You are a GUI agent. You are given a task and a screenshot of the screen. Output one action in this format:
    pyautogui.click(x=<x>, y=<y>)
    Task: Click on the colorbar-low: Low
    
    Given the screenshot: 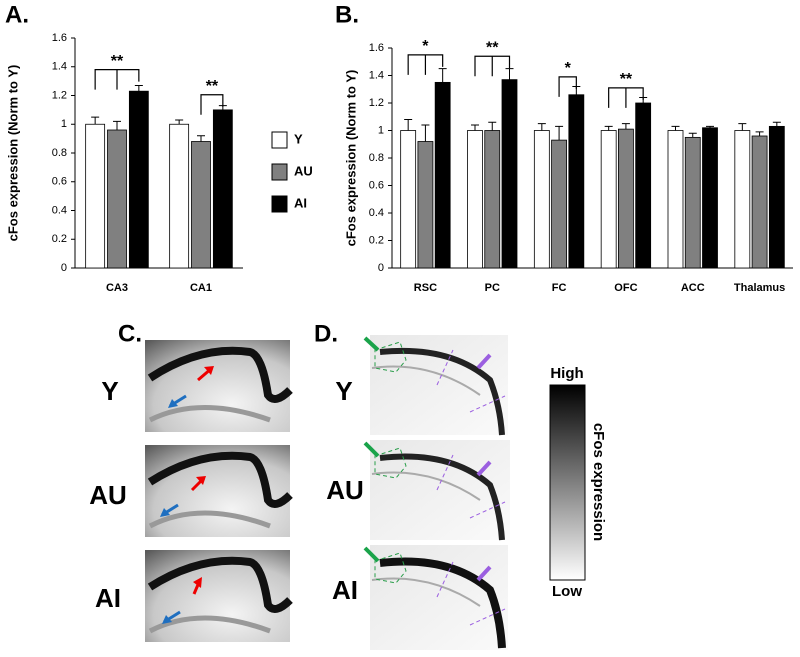 What is the action you would take?
    pyautogui.click(x=567, y=591)
    